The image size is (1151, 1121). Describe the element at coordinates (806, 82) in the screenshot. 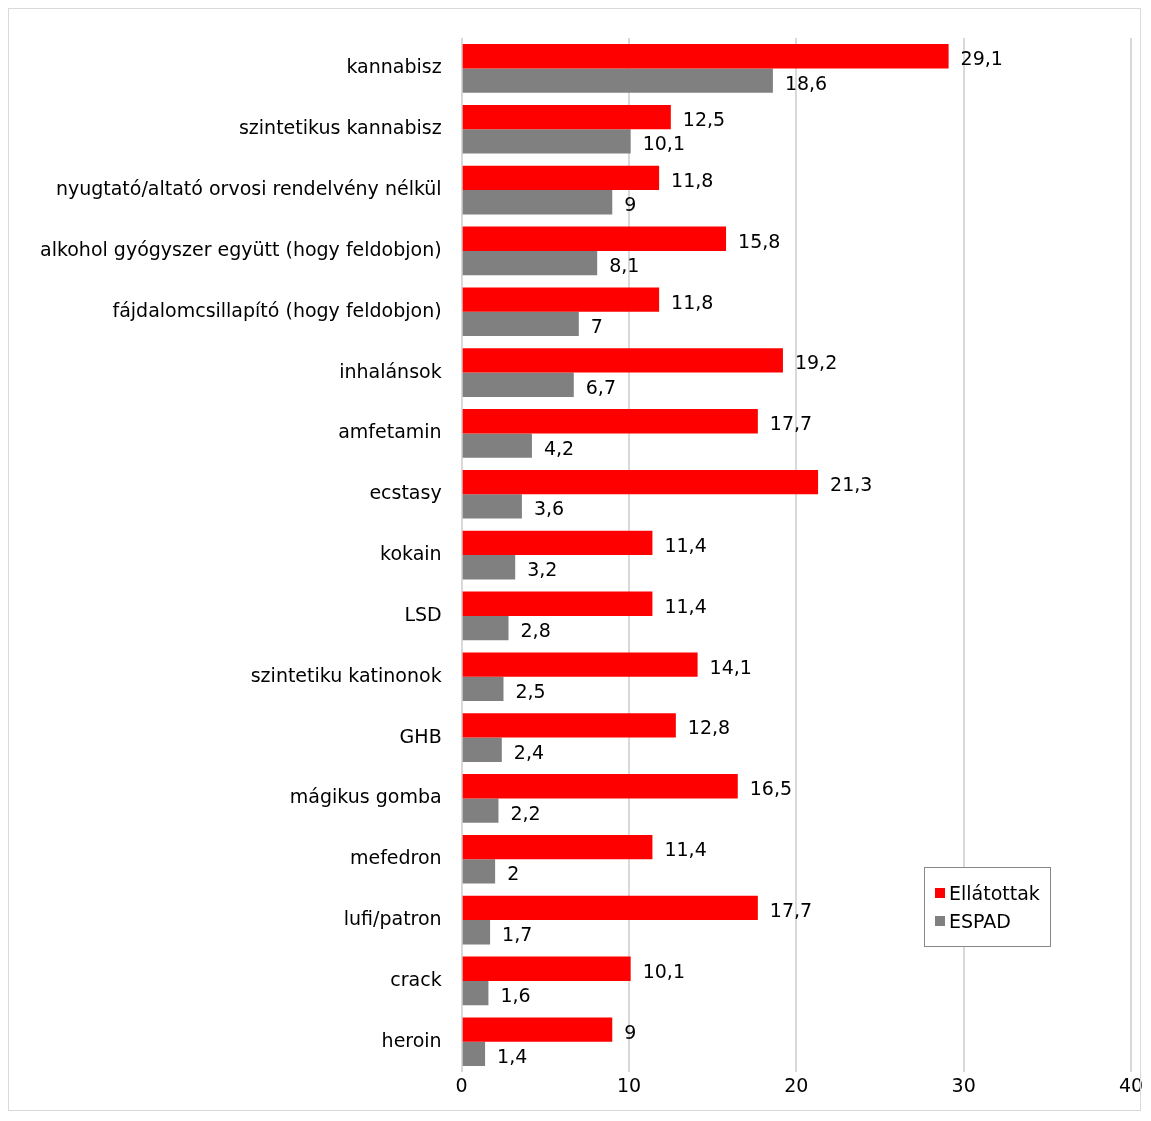

I see `data-label: 18,6` at that location.